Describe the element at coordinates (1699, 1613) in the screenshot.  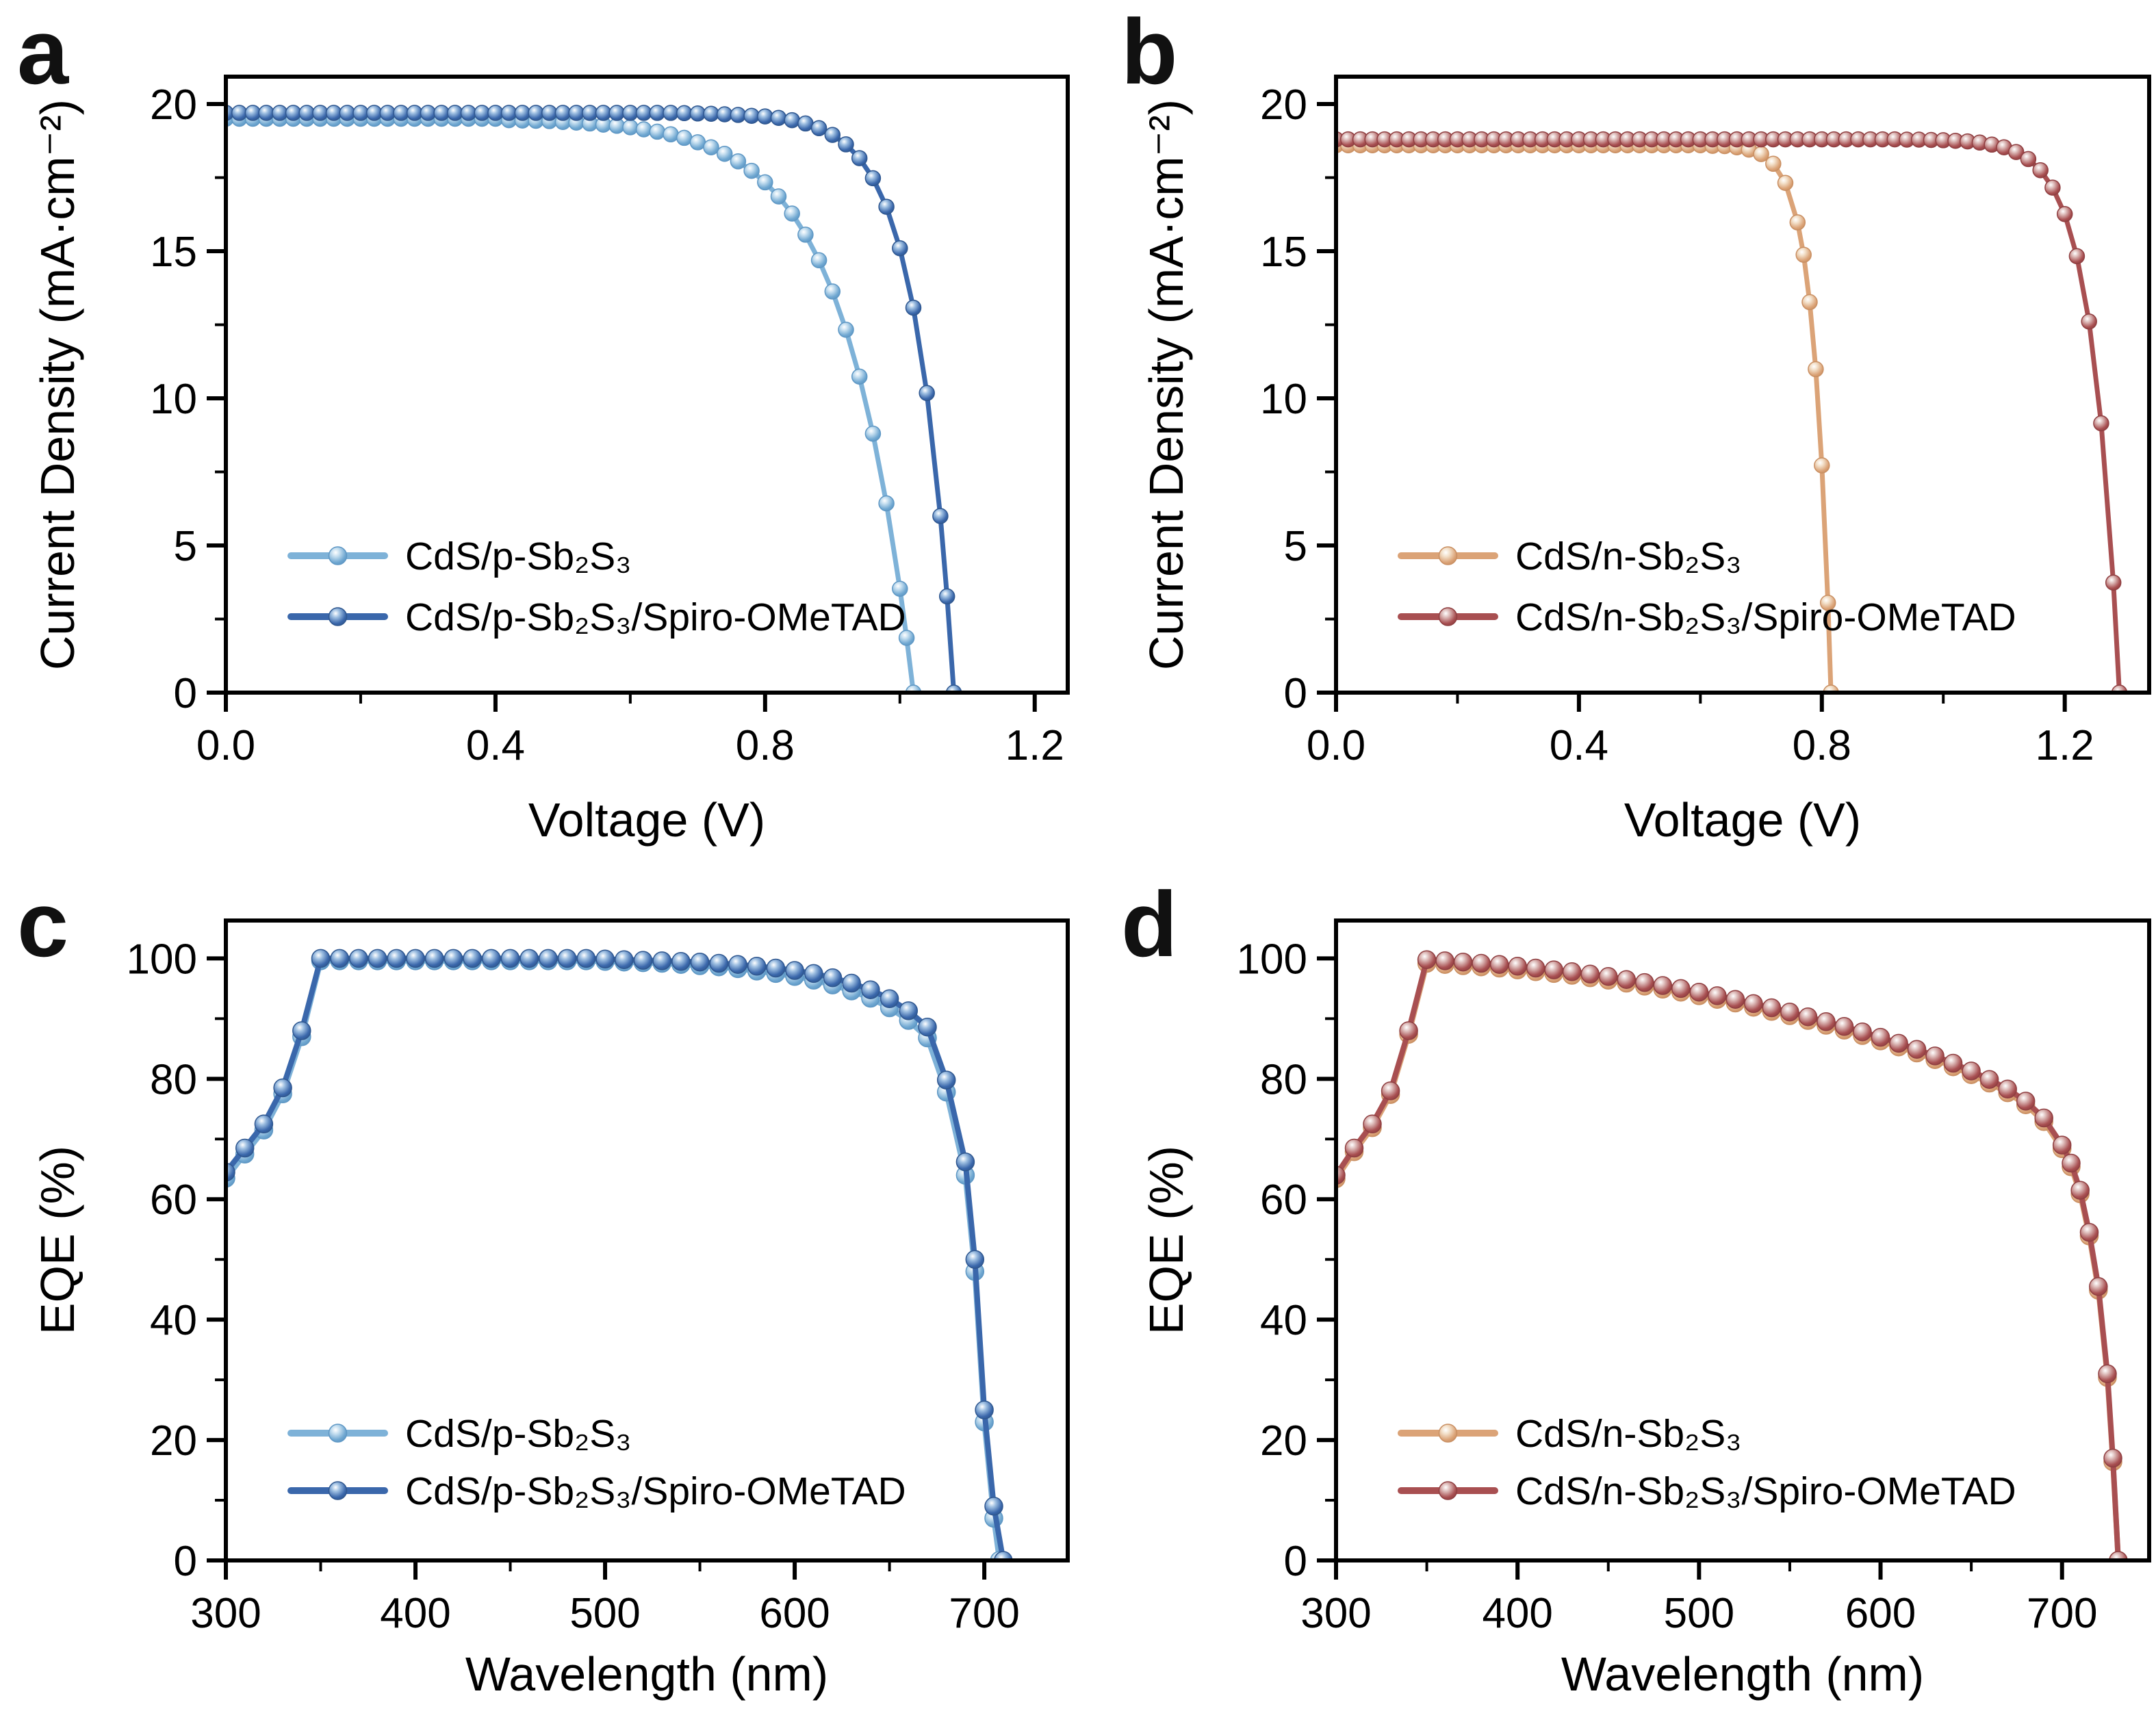
I see `x-tick-label: 500` at that location.